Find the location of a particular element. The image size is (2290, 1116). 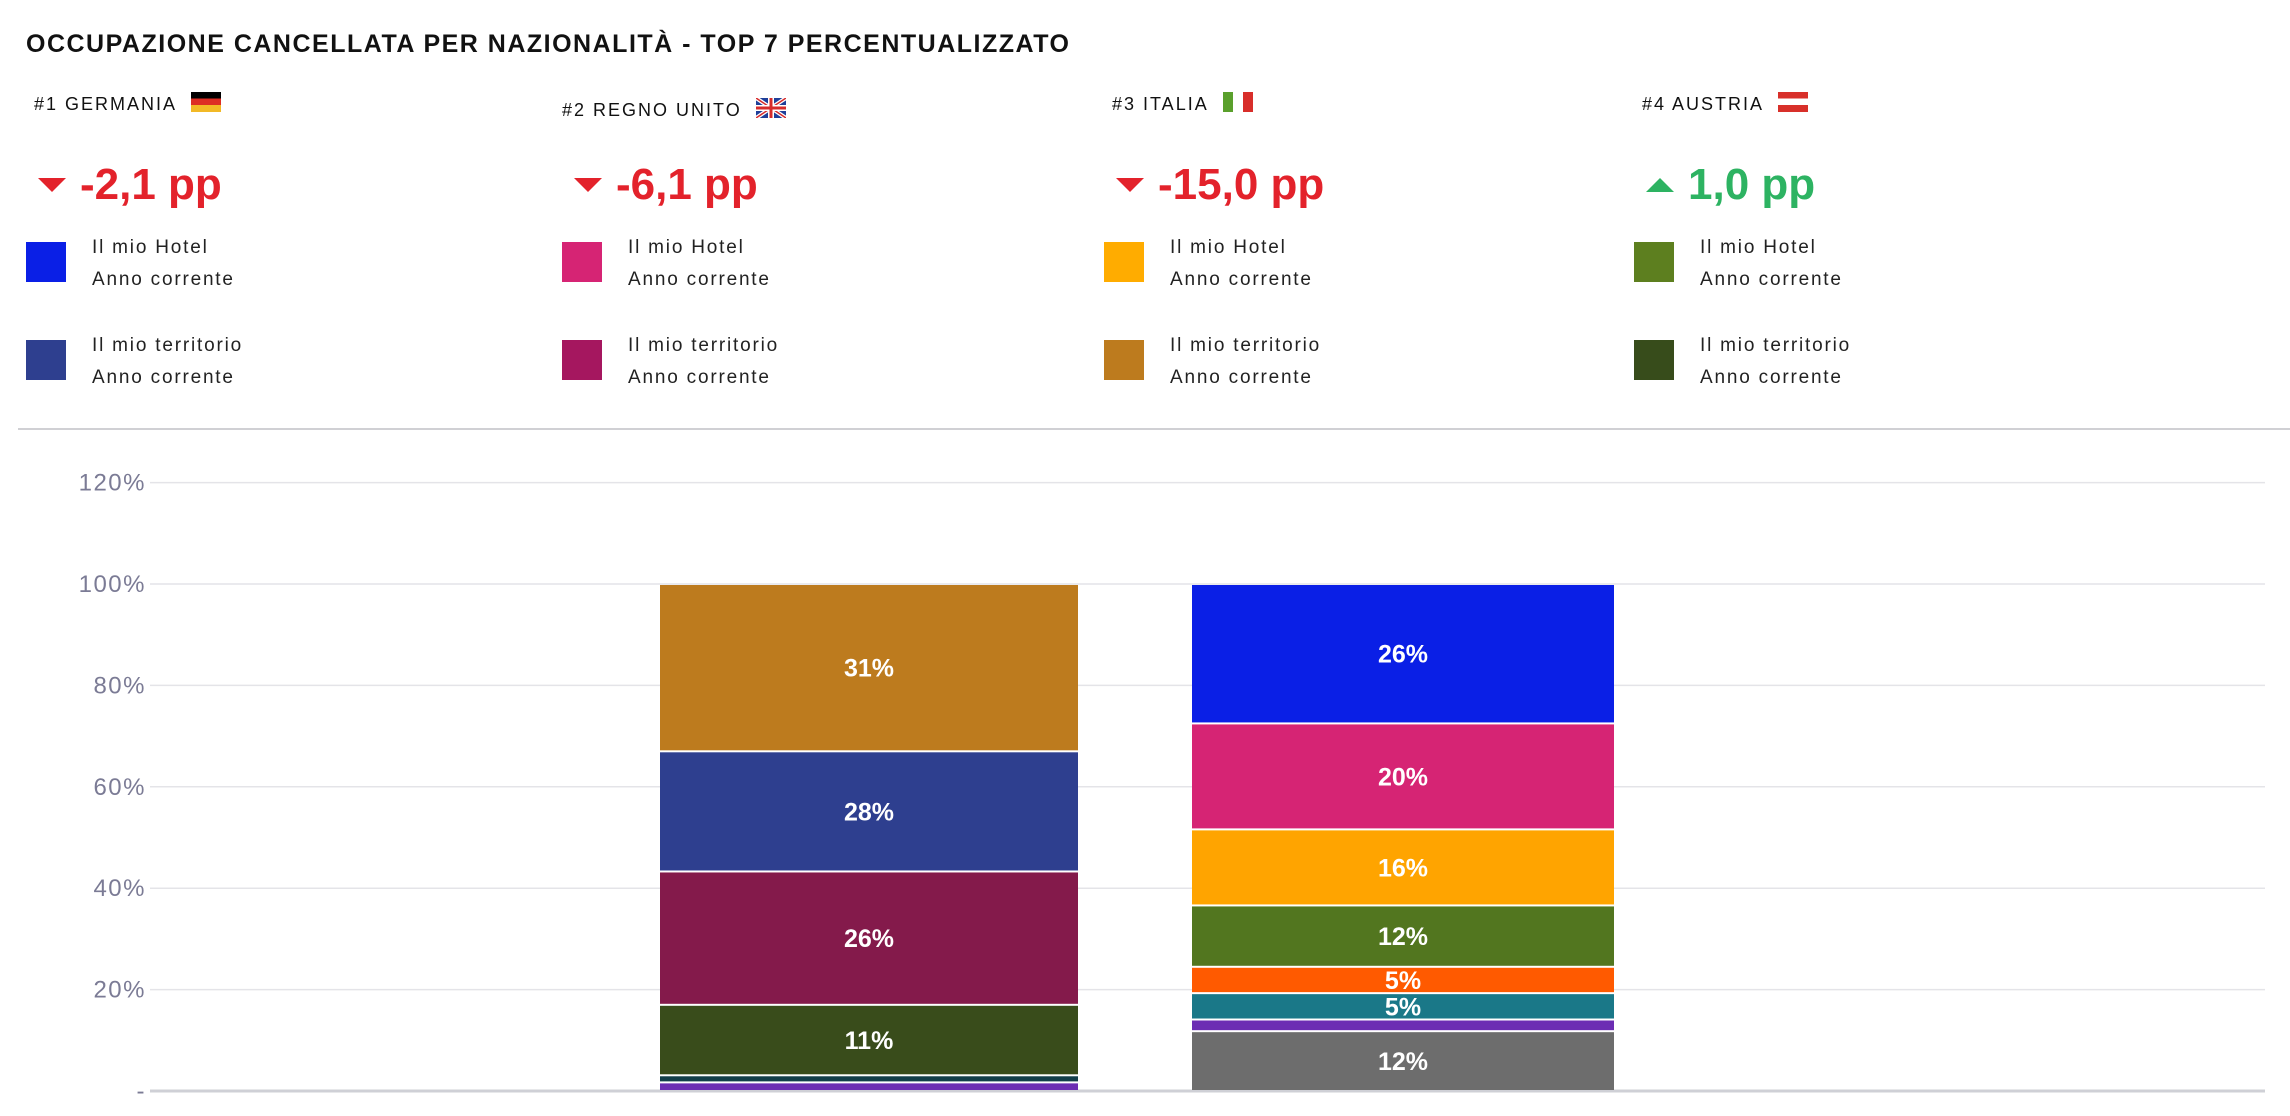

divider is located at coordinates (1154, 429).